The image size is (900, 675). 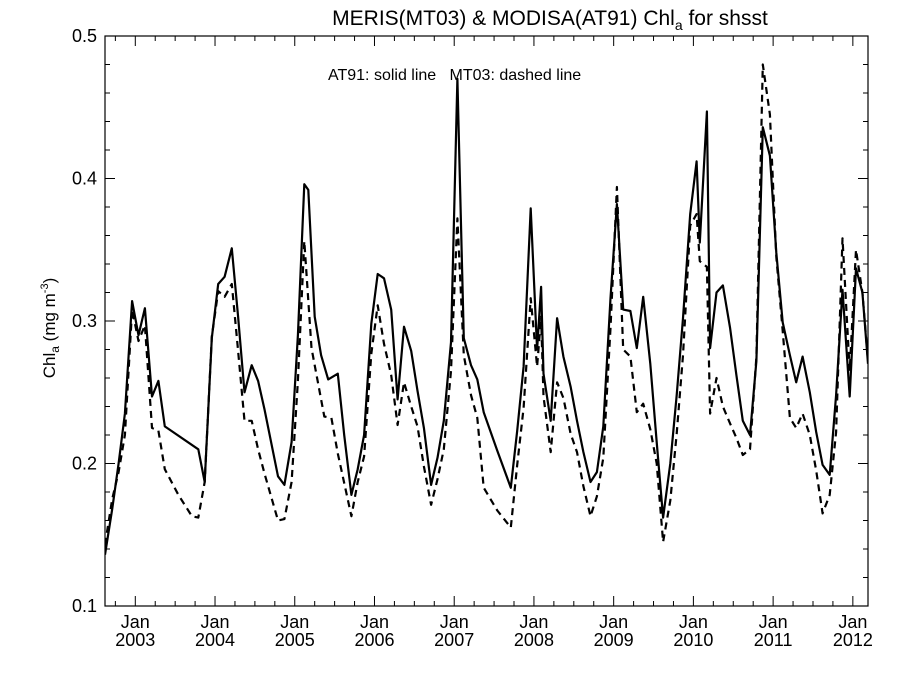 What do you see at coordinates (773, 640) in the screenshot?
I see `x-tick-label-year: 2011` at bounding box center [773, 640].